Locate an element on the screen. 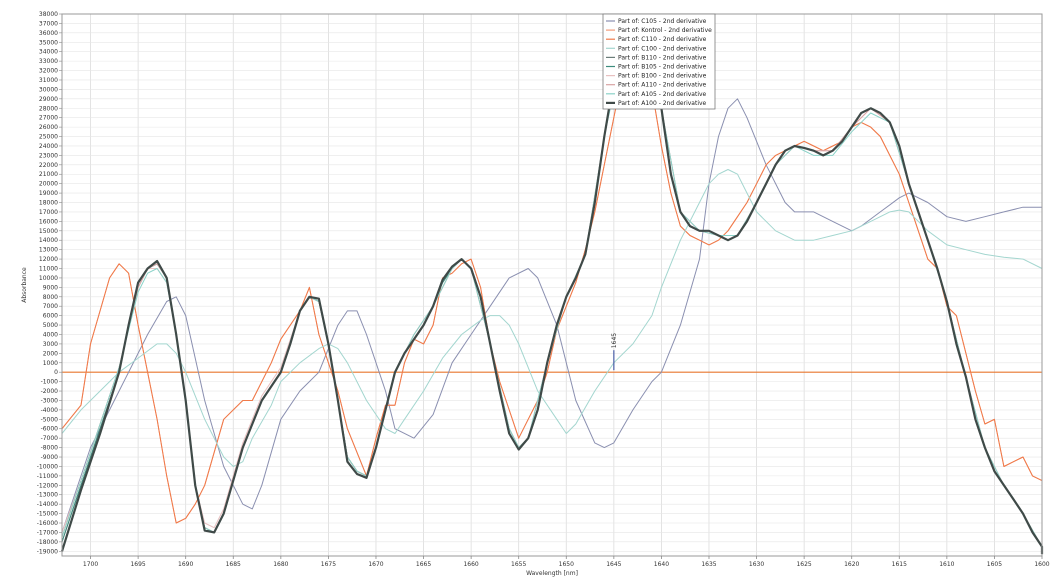 This screenshot has height=582, width=1052. y-tick-label: 13000 is located at coordinates (48, 250).